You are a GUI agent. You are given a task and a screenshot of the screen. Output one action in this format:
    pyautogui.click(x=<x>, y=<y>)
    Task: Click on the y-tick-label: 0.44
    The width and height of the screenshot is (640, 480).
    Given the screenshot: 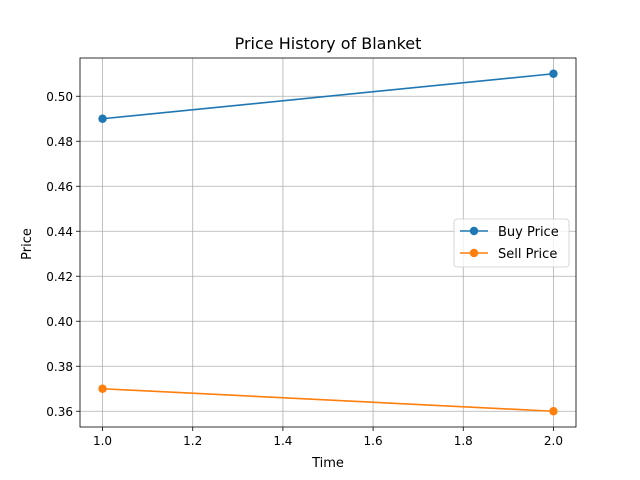 What is the action you would take?
    pyautogui.click(x=59, y=232)
    